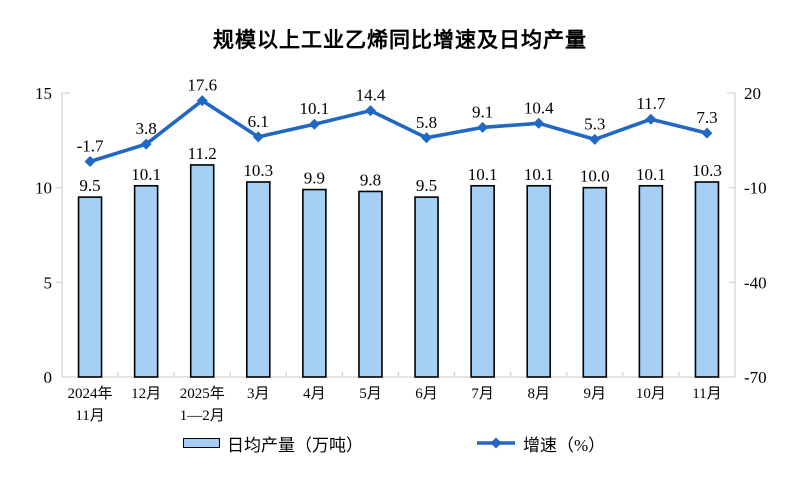  Describe the element at coordinates (398, 131) in the screenshot. I see `growth-line` at that location.